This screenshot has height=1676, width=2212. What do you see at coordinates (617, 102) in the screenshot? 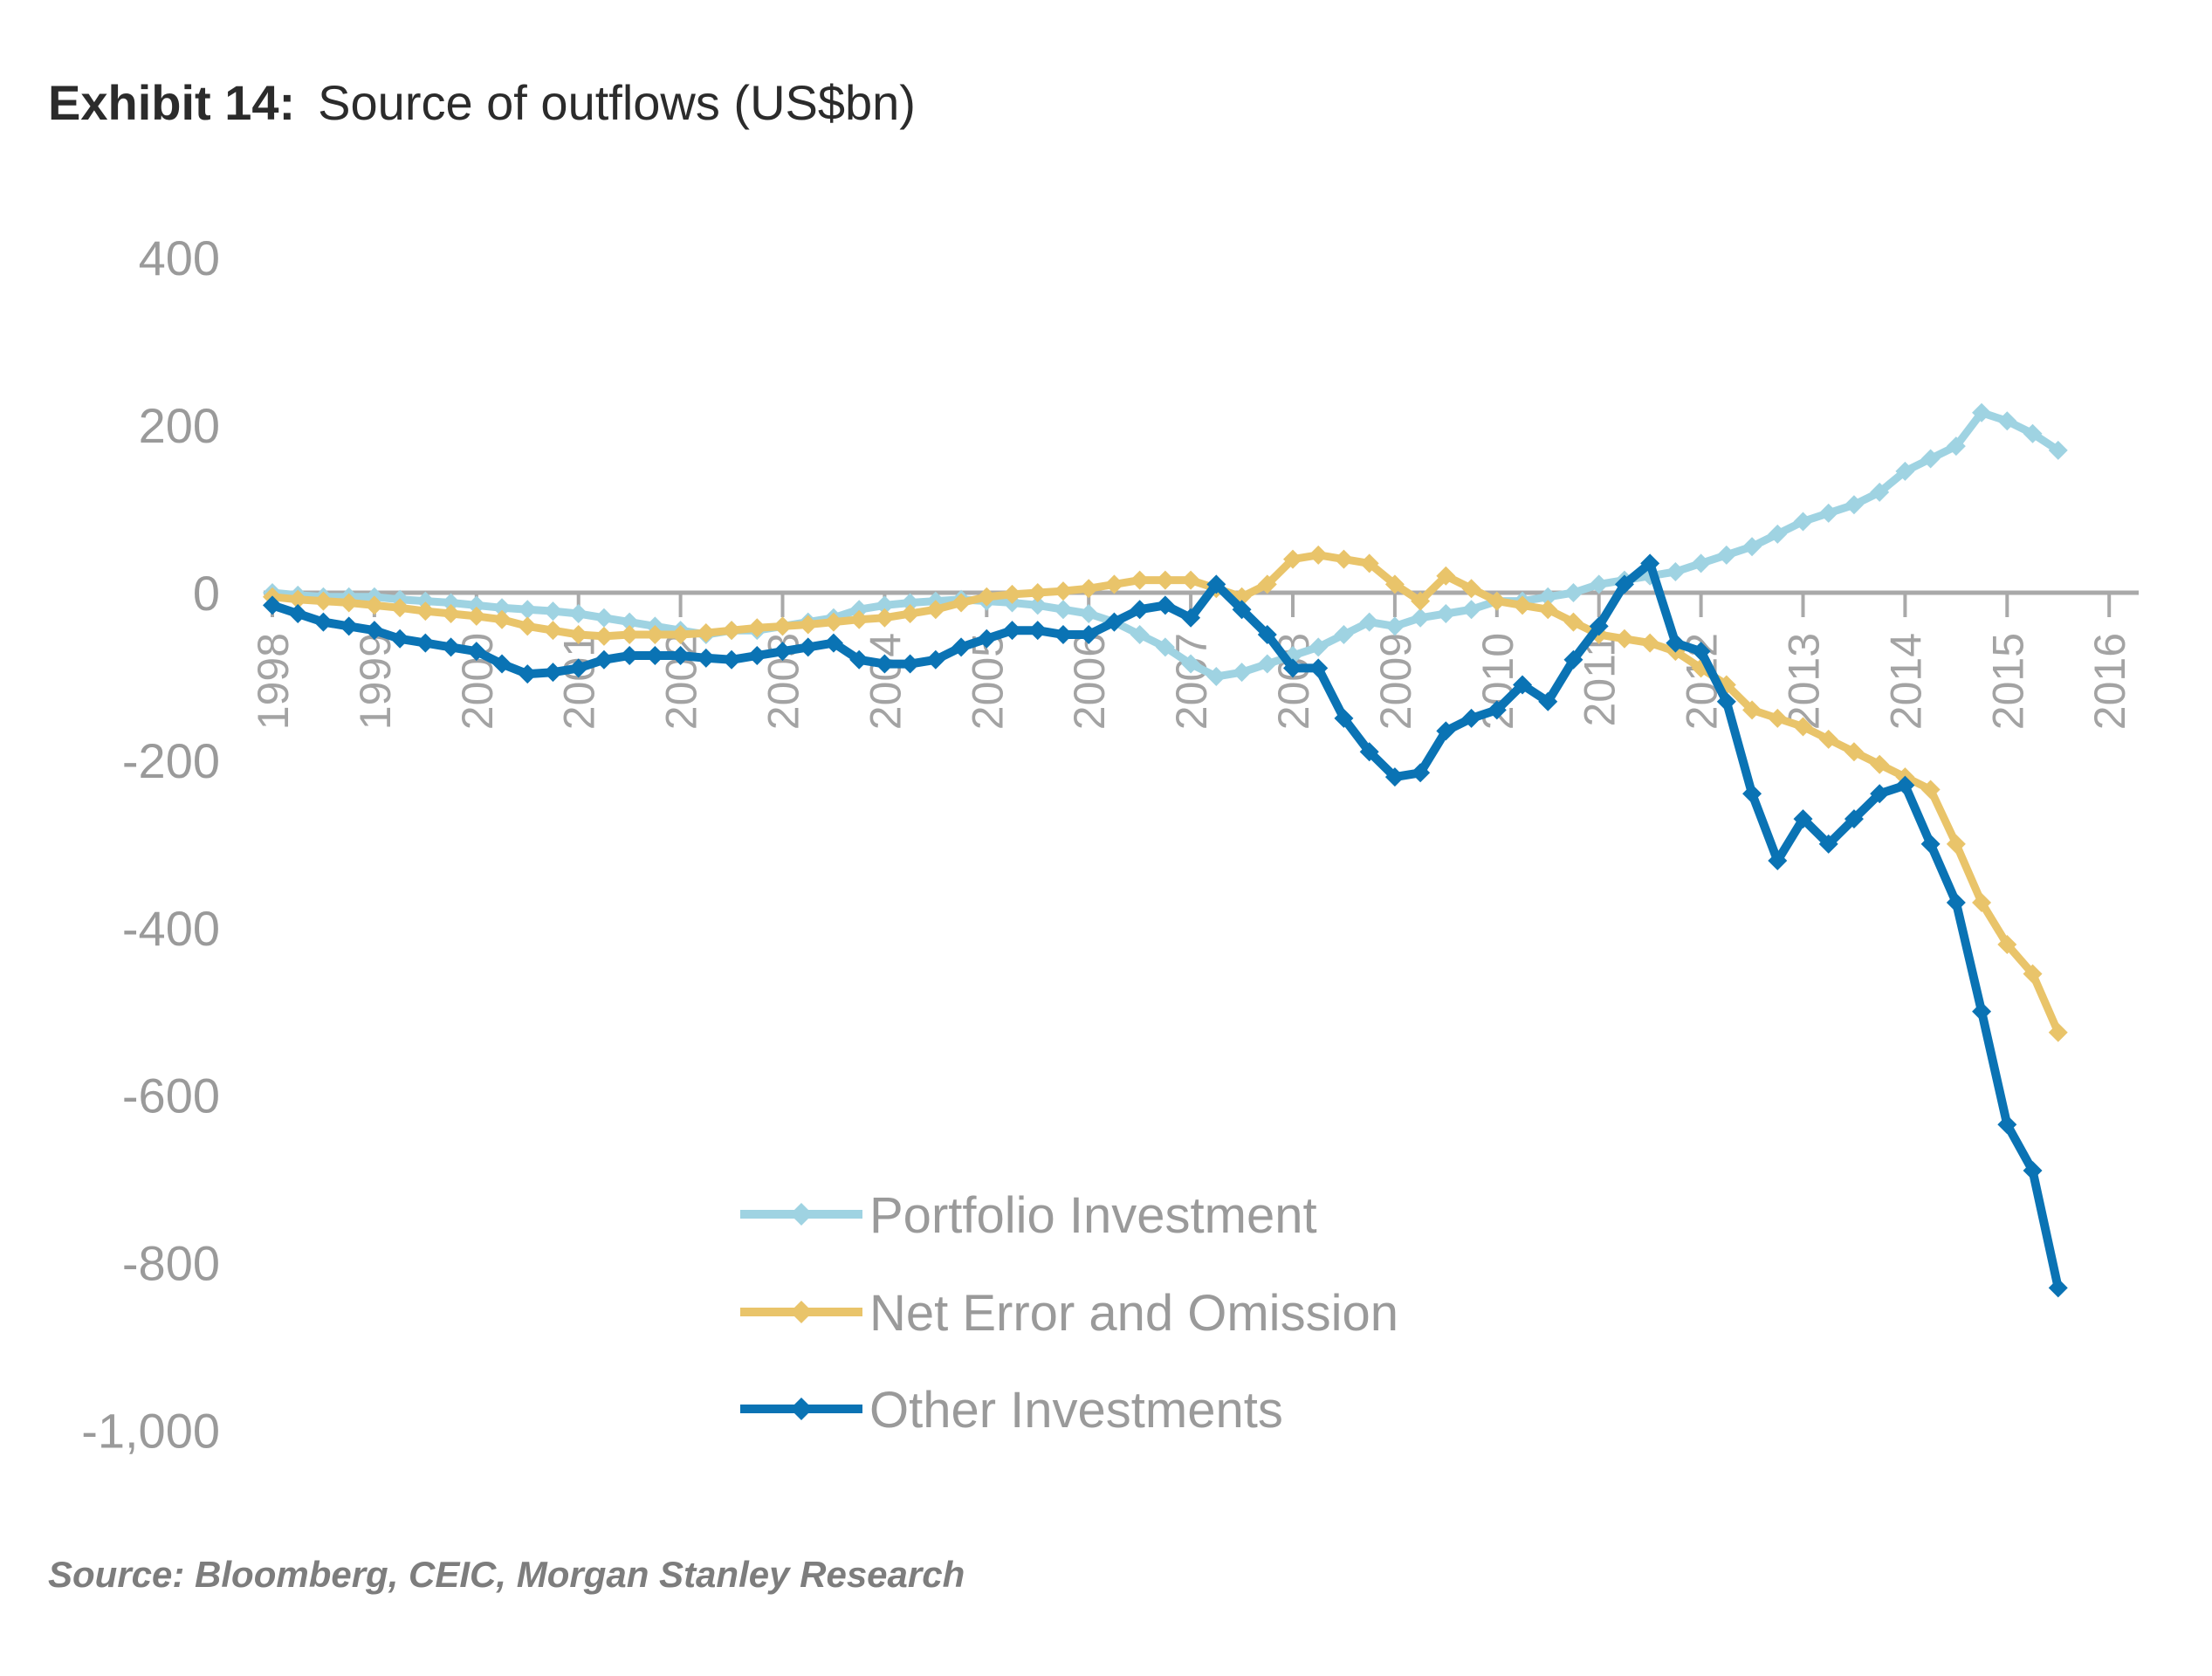
I see `exhibit-title: Source of outflows (US$bn)` at bounding box center [617, 102].